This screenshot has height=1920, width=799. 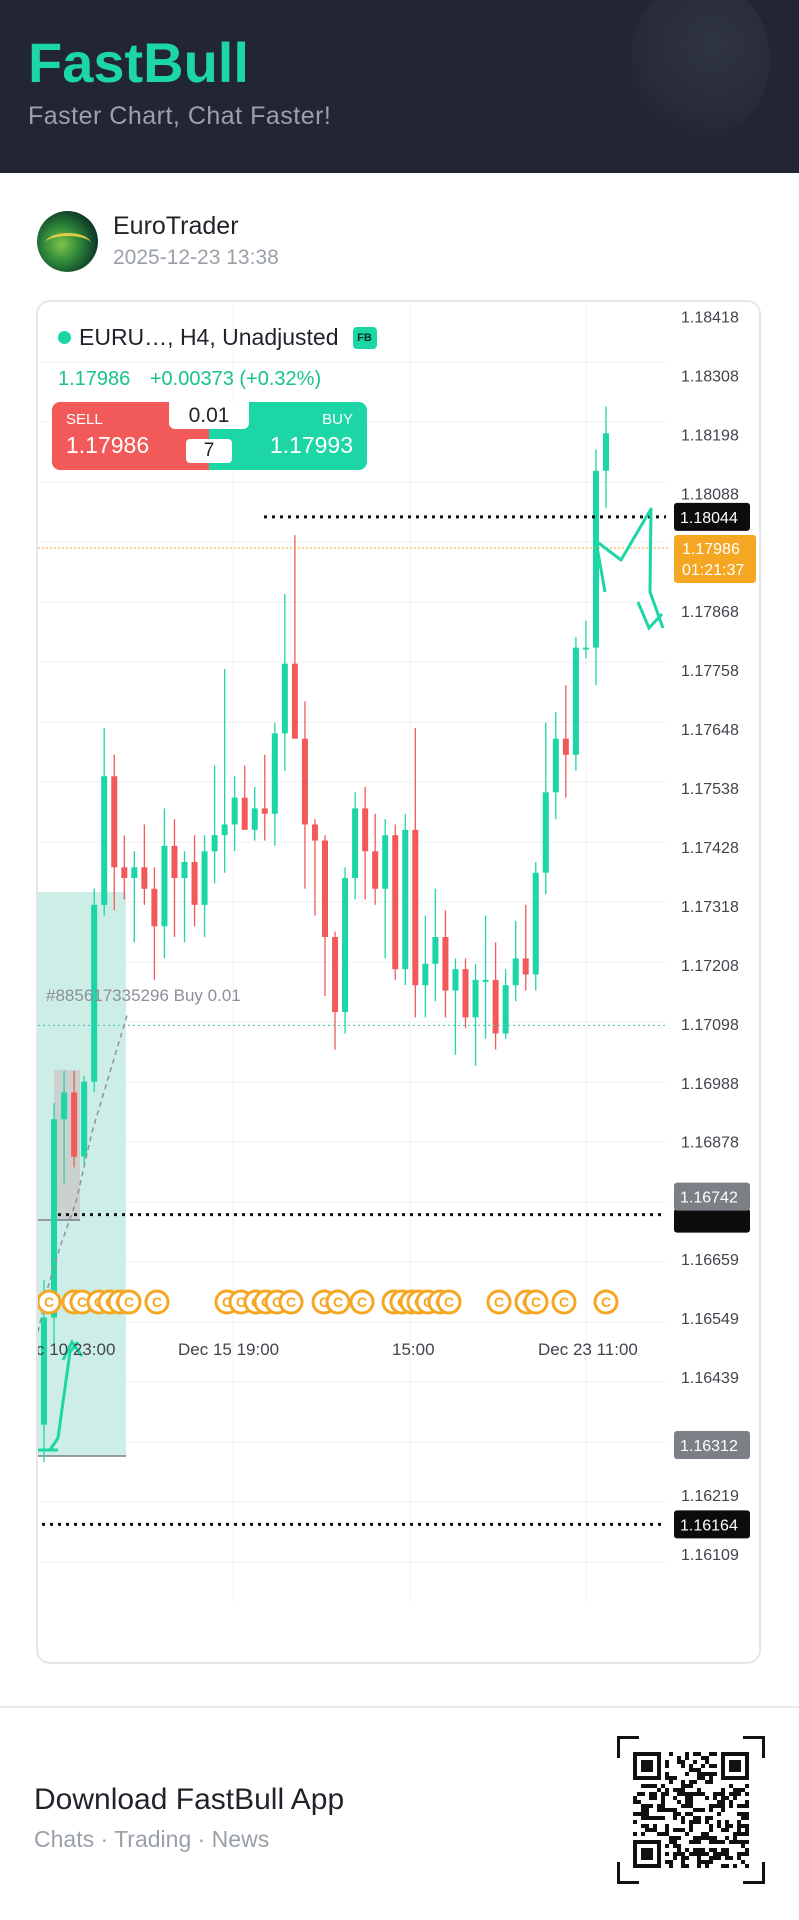 I want to click on fb-badge-icon: FB, so click(x=364, y=337).